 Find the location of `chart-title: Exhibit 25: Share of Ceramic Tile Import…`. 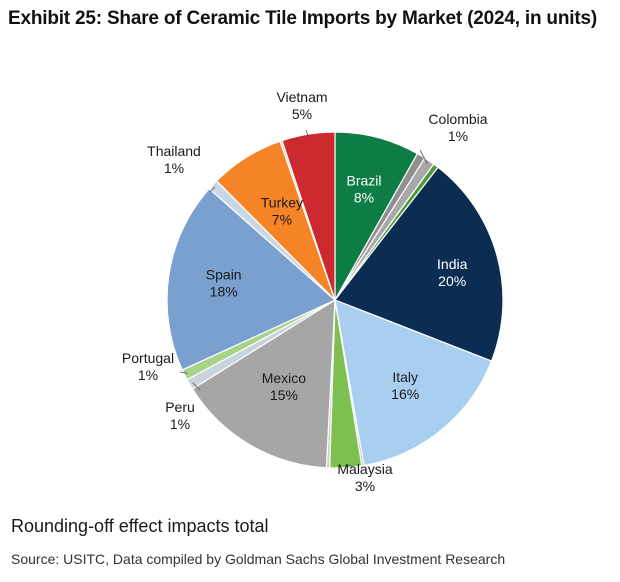

chart-title: Exhibit 25: Share of Ceramic Tile Import… is located at coordinates (302, 18).